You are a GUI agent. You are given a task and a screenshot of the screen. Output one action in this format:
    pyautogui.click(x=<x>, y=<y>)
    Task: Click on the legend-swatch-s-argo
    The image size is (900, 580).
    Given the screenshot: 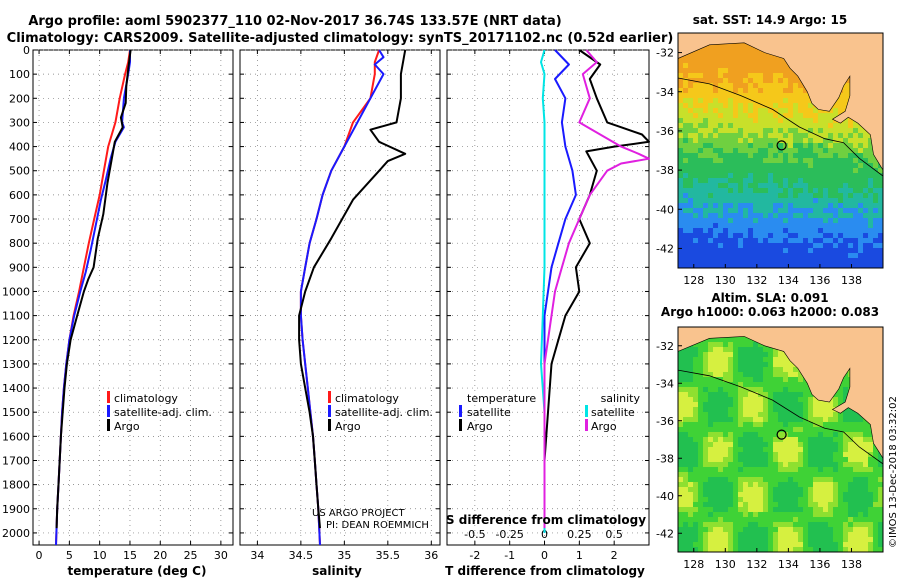 What is the action you would take?
    pyautogui.click(x=586, y=425)
    